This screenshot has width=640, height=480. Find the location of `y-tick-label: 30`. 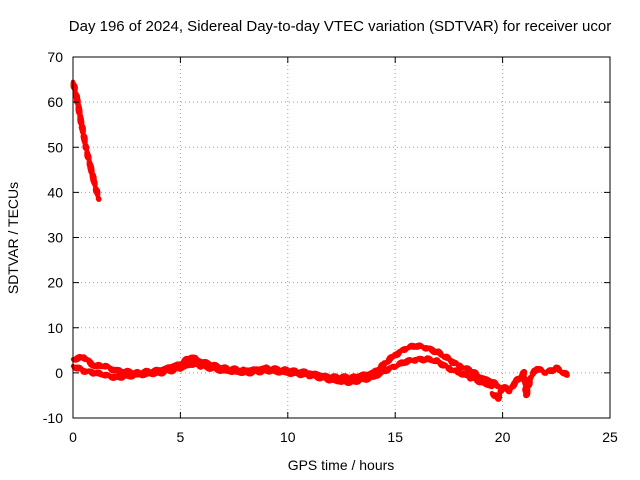

y-tick-label: 30 is located at coordinates (55, 238).